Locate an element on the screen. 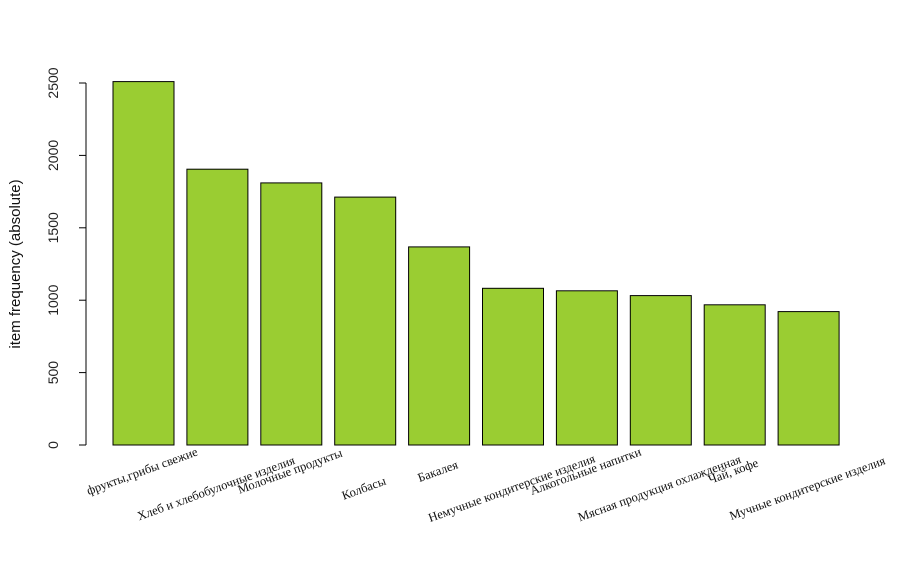  y-tick-label: 1000 is located at coordinates (53, 299).